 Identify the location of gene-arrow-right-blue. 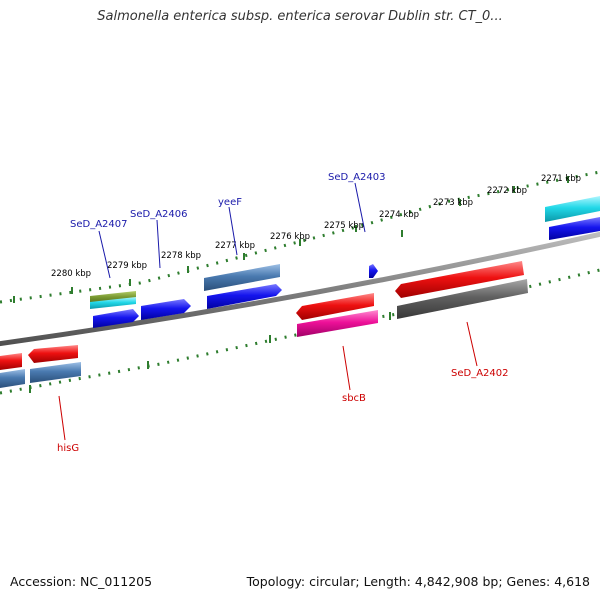
(574, 228).